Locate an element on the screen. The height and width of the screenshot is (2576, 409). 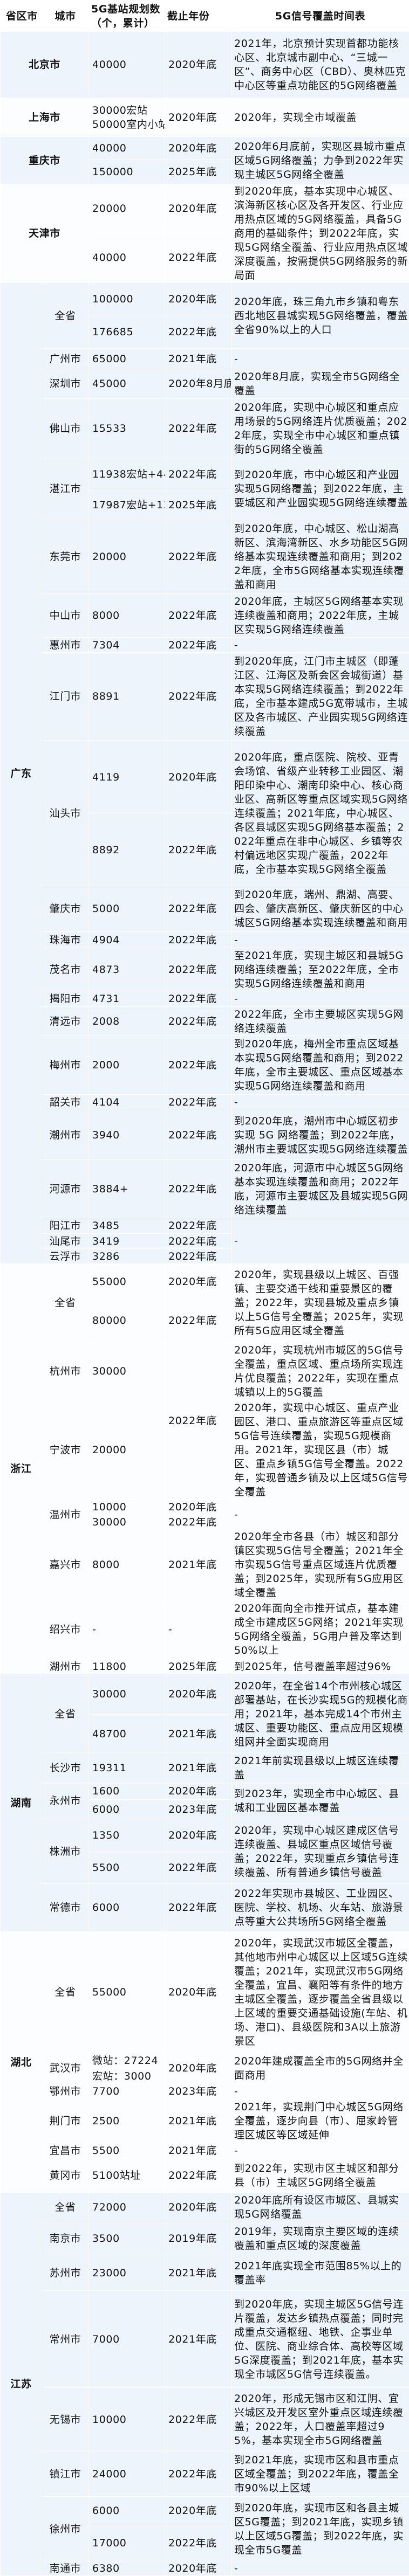
stations-cell: 3286 is located at coordinates (127, 1256).